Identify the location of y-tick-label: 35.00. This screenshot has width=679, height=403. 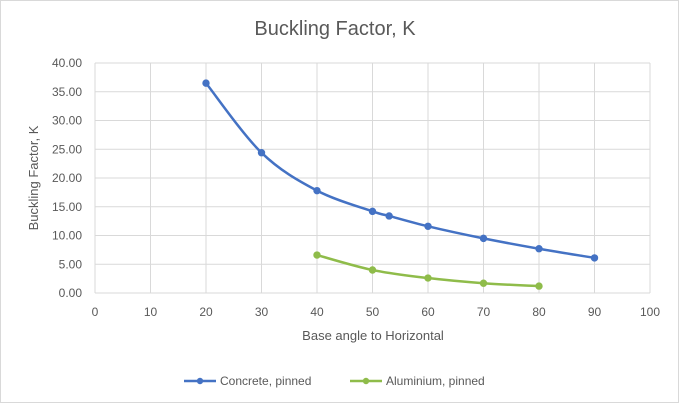
(67, 92).